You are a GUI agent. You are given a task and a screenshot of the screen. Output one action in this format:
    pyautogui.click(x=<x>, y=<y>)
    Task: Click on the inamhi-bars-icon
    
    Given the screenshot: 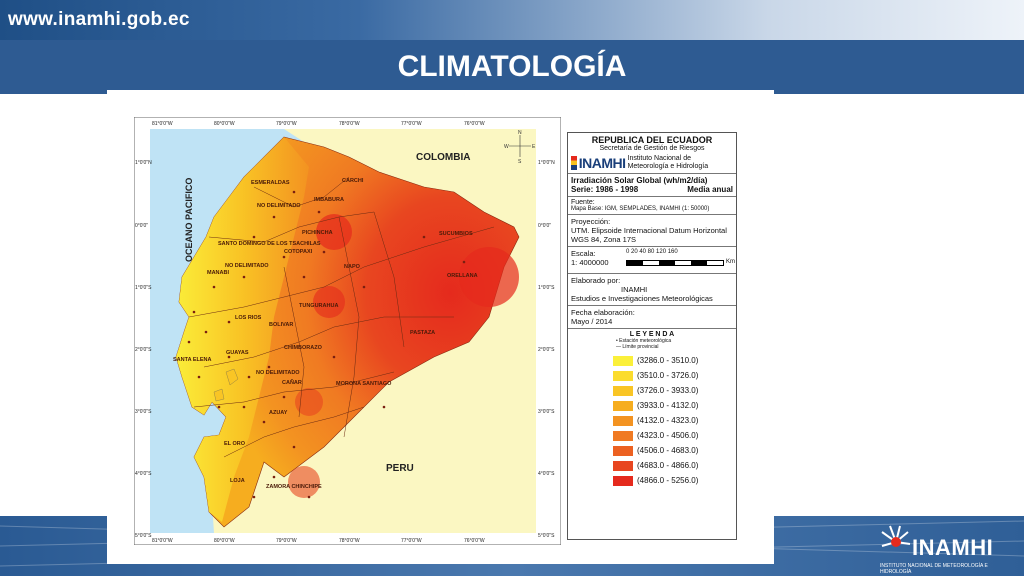 What is the action you would take?
    pyautogui.click(x=574, y=163)
    